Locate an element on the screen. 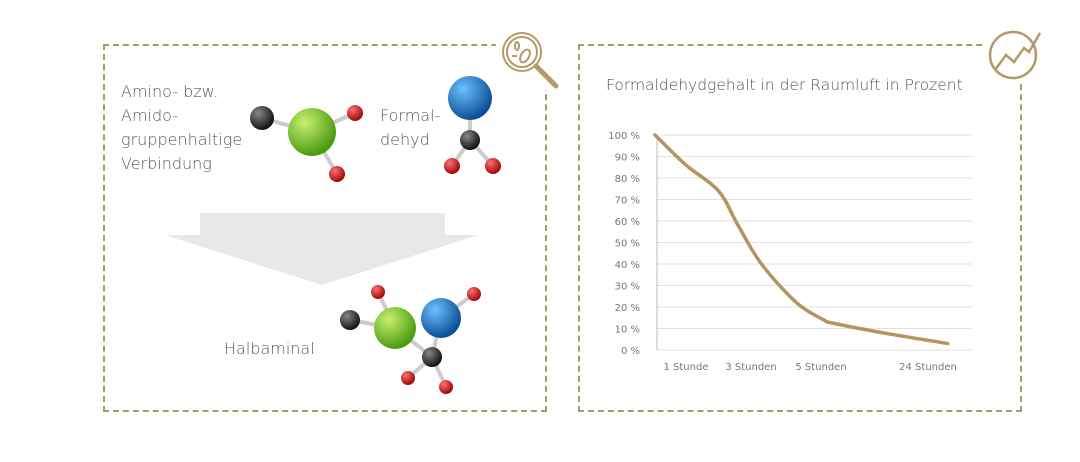 This screenshot has height=462, width=1080. x-tick-label: 24 Stunden is located at coordinates (928, 367).